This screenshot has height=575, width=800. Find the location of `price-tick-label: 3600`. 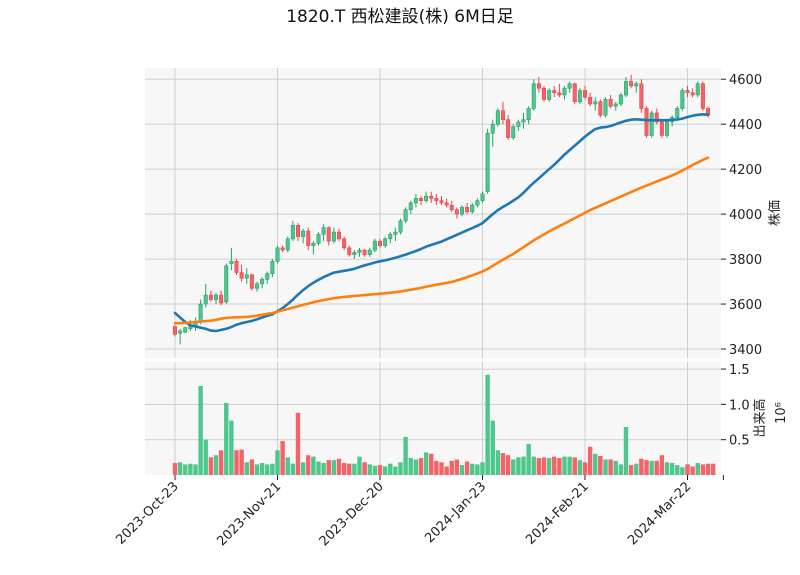

price-tick-label: 3600 is located at coordinates (745, 305).